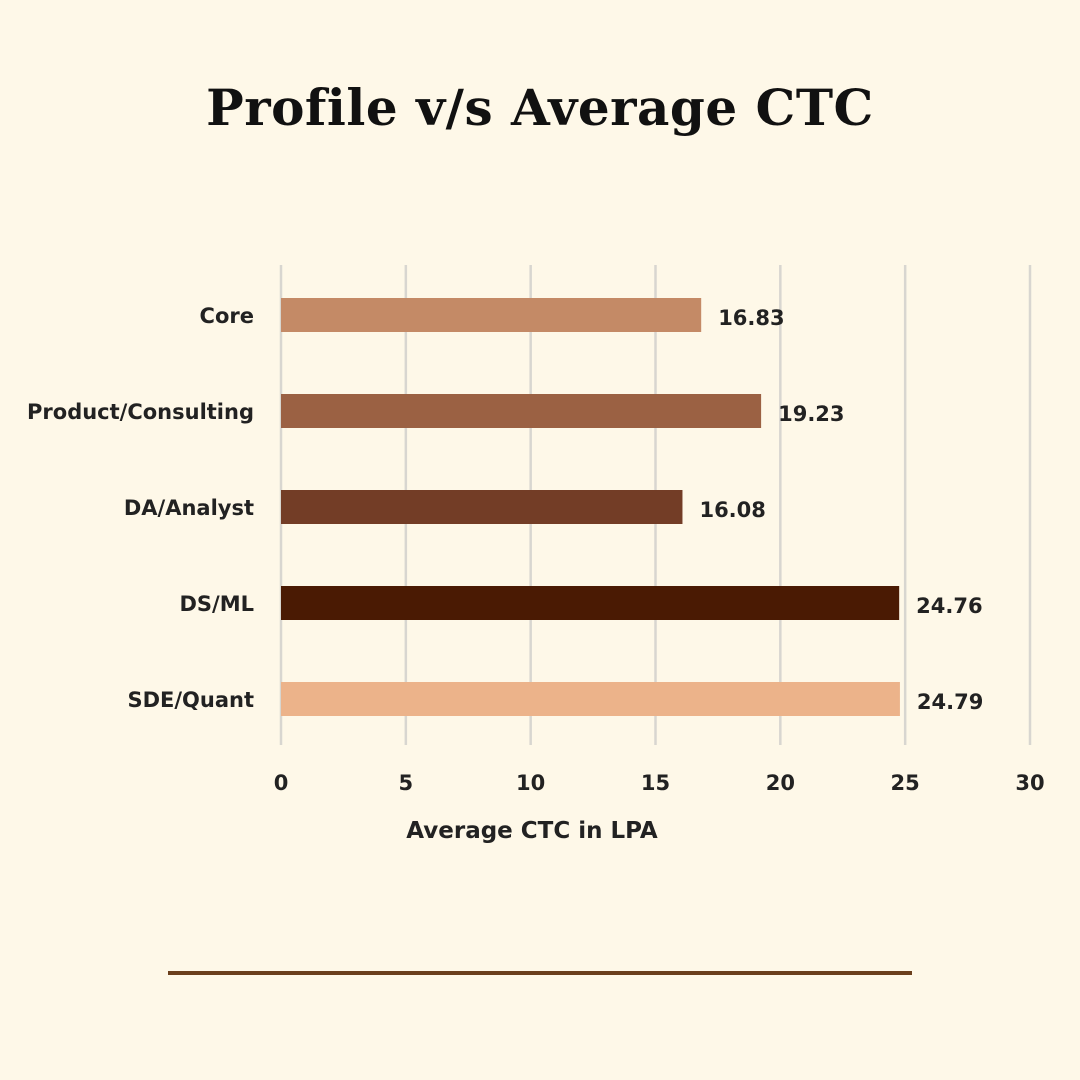 The width and height of the screenshot is (1080, 1080). I want to click on data-label: 16.83, so click(751, 318).